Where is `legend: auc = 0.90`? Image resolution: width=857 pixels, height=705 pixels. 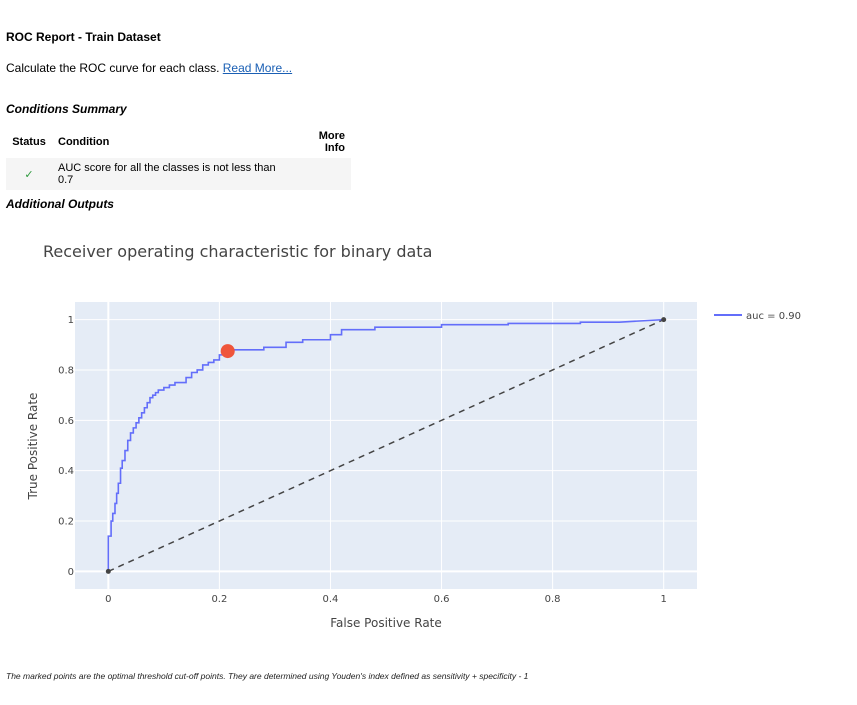
legend: auc = 0.90 is located at coordinates (757, 316).